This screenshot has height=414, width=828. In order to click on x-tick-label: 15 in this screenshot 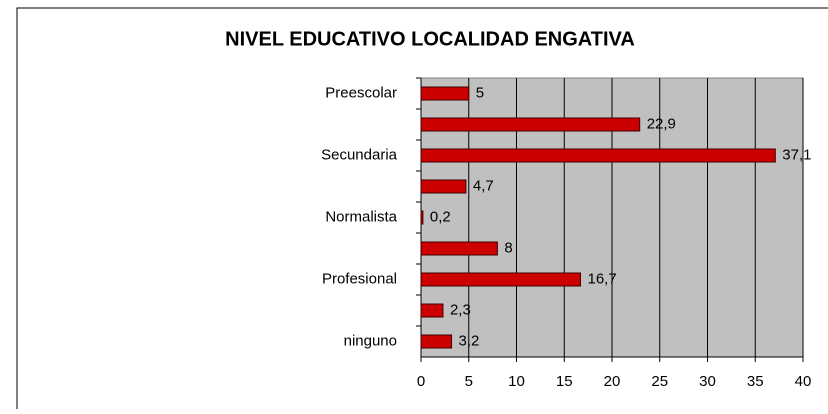, I will do `click(564, 381)`.